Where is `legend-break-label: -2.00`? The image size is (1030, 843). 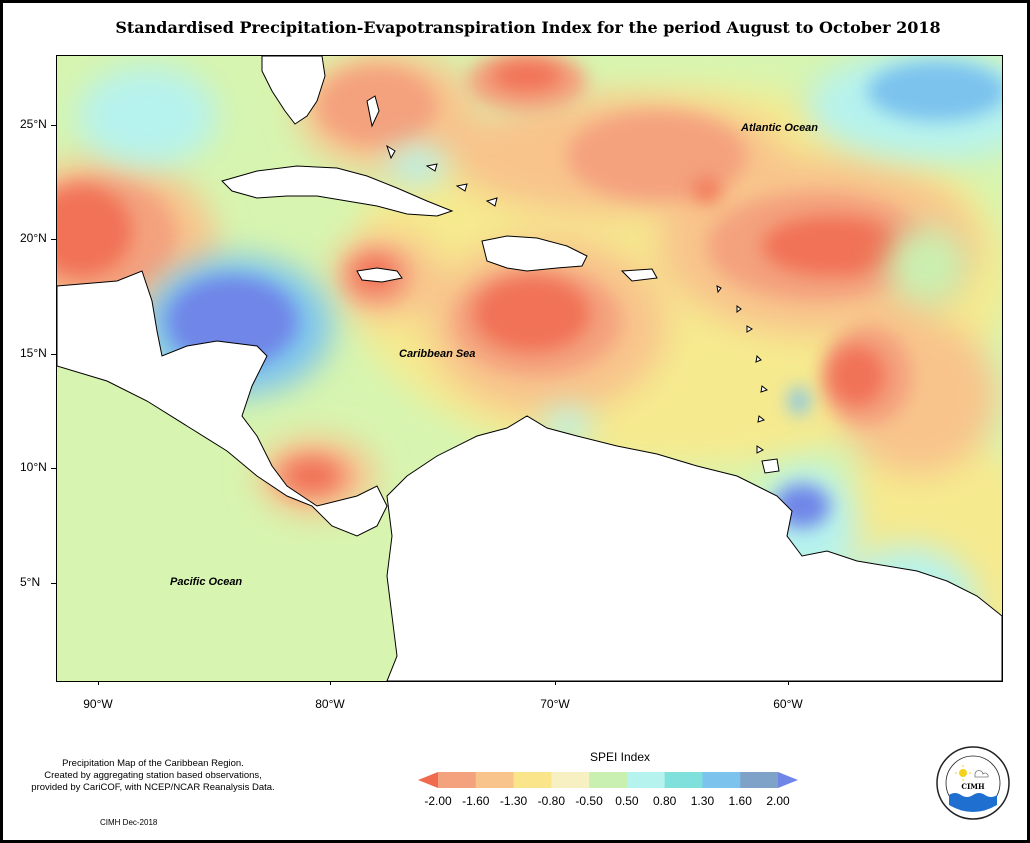
legend-break-label: -2.00 is located at coordinates (438, 801).